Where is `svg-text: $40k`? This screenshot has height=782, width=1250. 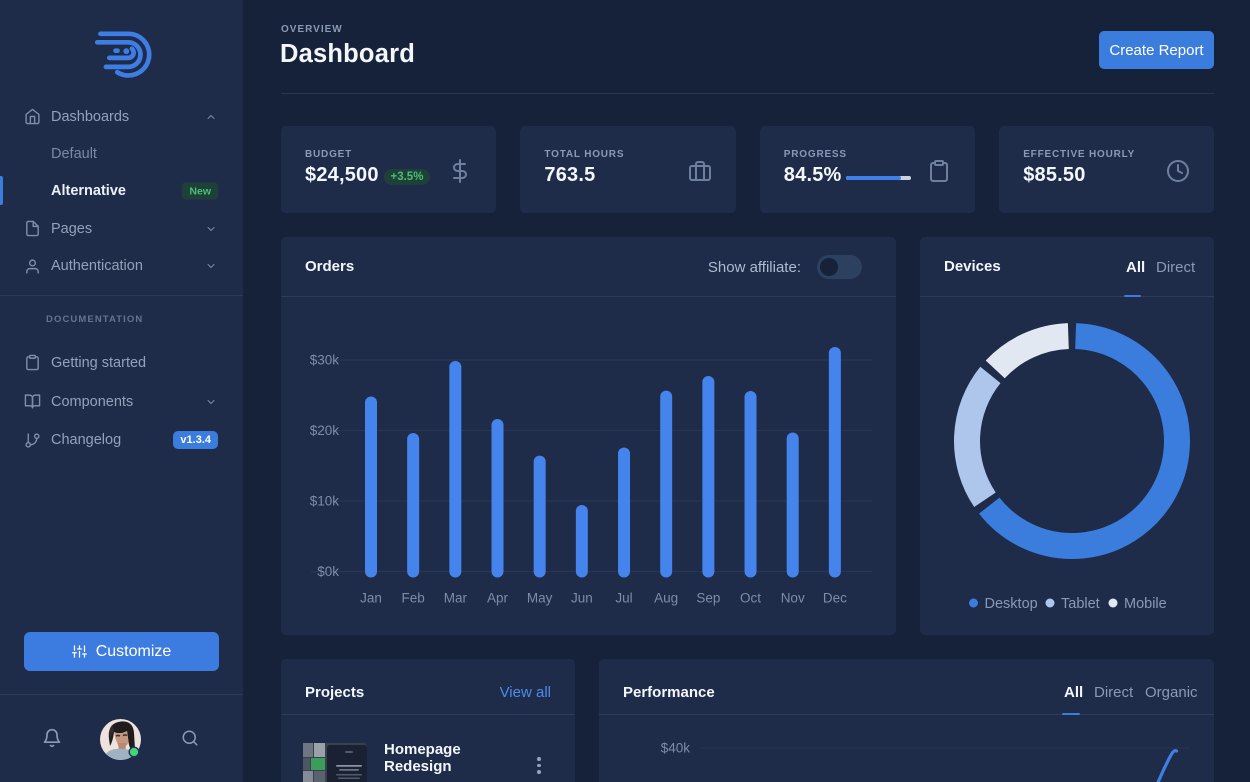
svg-text: $40k is located at coordinates (676, 748).